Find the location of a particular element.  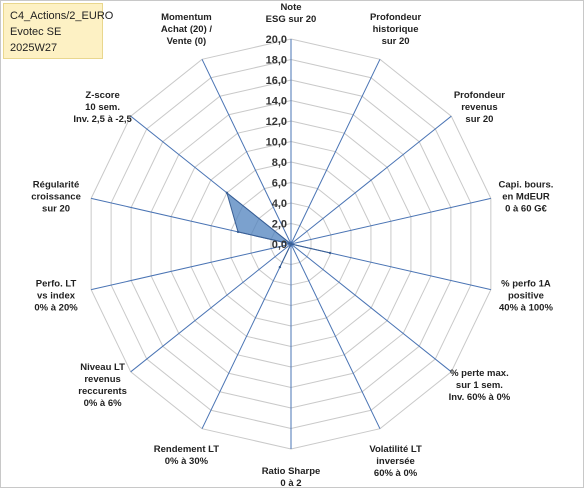

category-label: Volatilité LT inversée 60% à 0% is located at coordinates (395, 461).